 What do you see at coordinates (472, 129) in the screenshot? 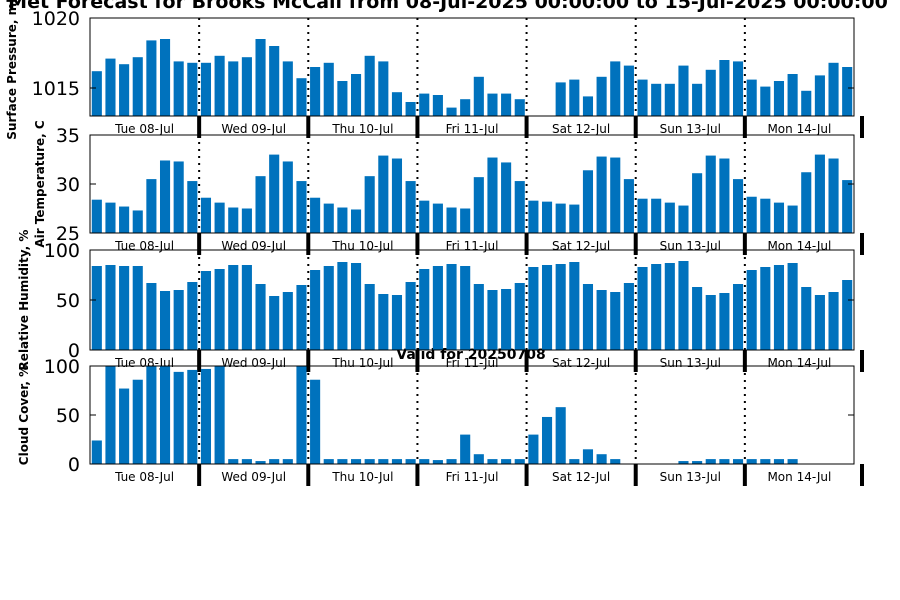
I see `x-day-label: Fri 11-Jul` at bounding box center [472, 129].